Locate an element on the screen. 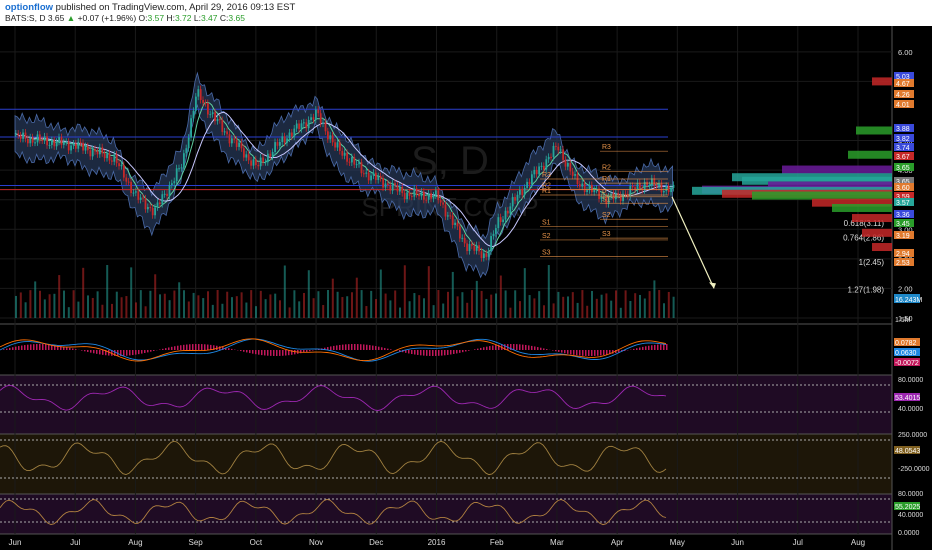  rsi-axis-label: 40.0000 is located at coordinates (910, 409).